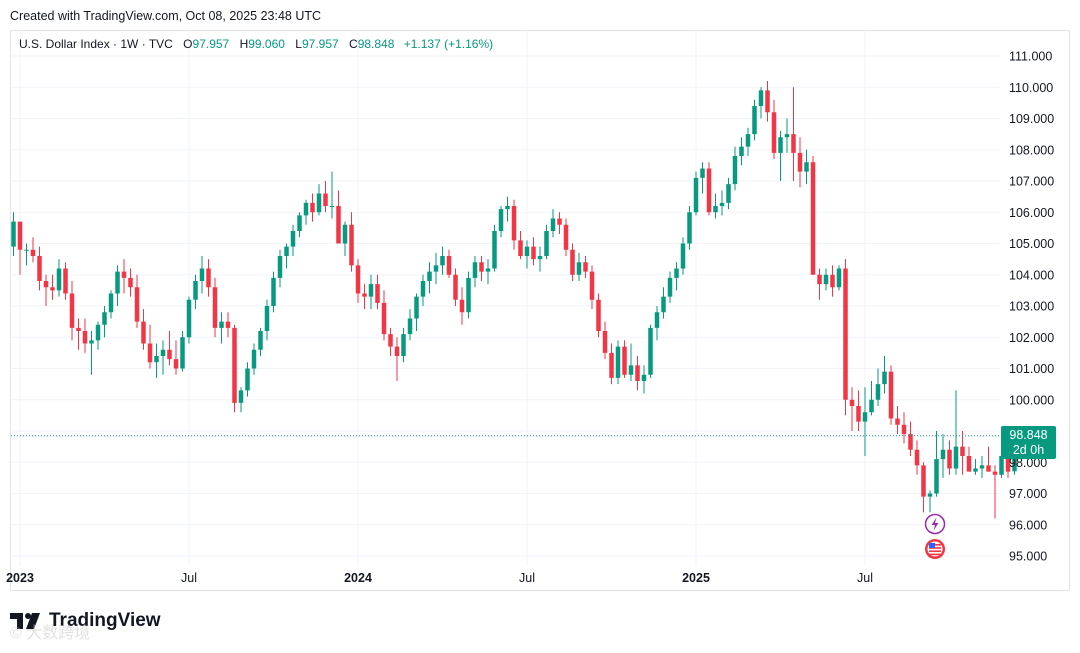 The height and width of the screenshot is (653, 1080). What do you see at coordinates (935, 549) in the screenshot?
I see `us-flag-event-icon` at bounding box center [935, 549].